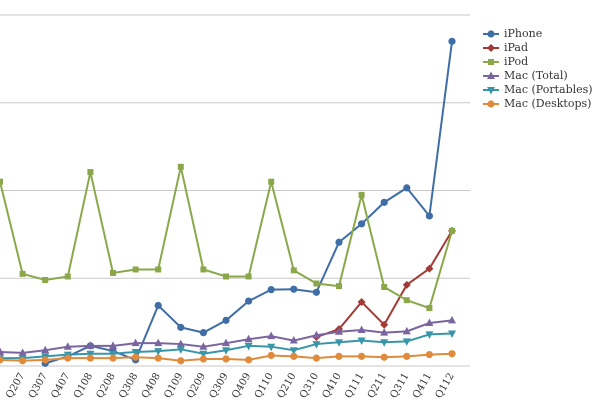  Describe the element at coordinates (399, 385) in the screenshot. I see `x-tick-label: Q311` at that location.